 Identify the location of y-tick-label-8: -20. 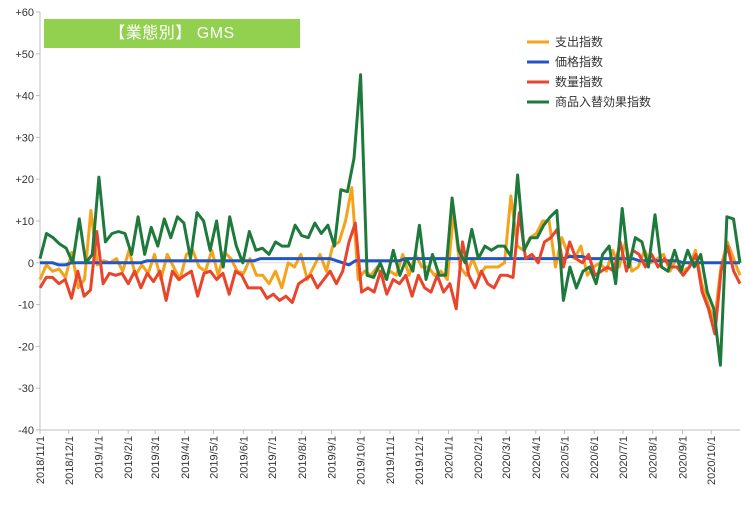
(26, 347).